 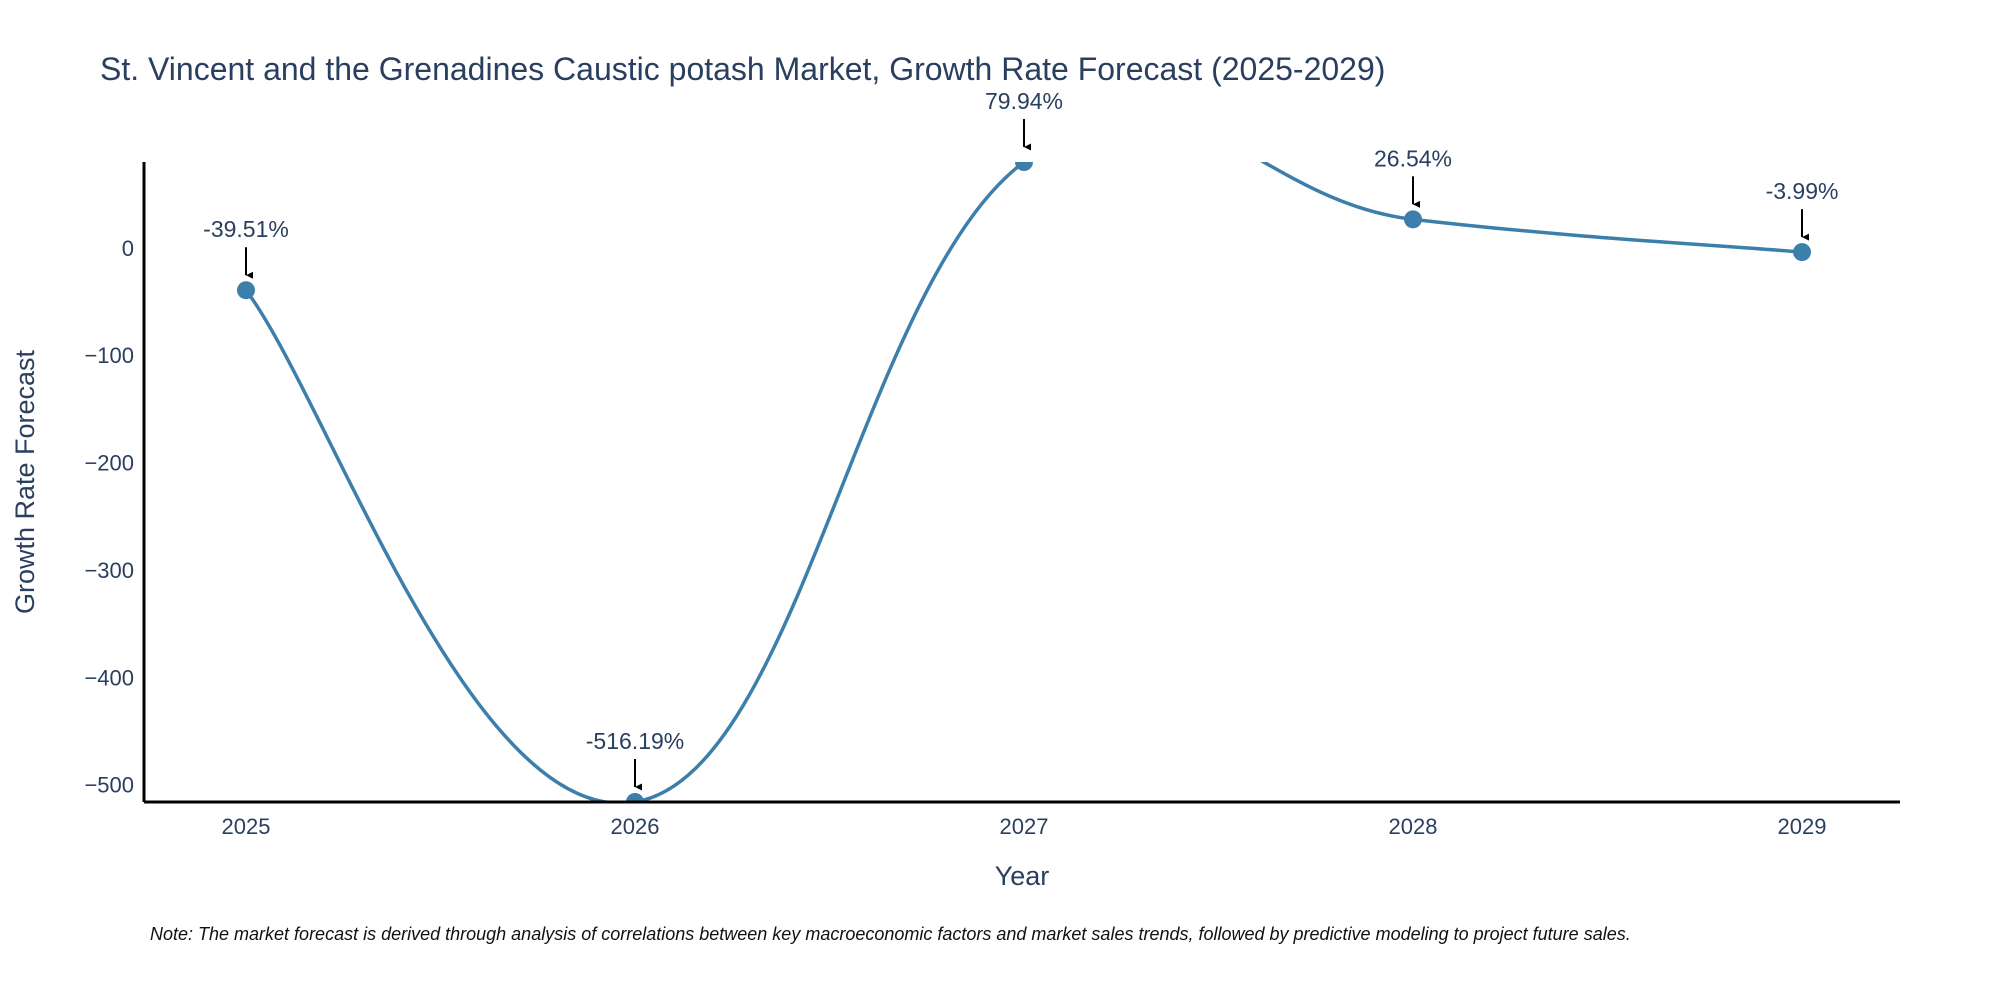 I want to click on x-tick-label-2029: 2029, so click(x=1802, y=826).